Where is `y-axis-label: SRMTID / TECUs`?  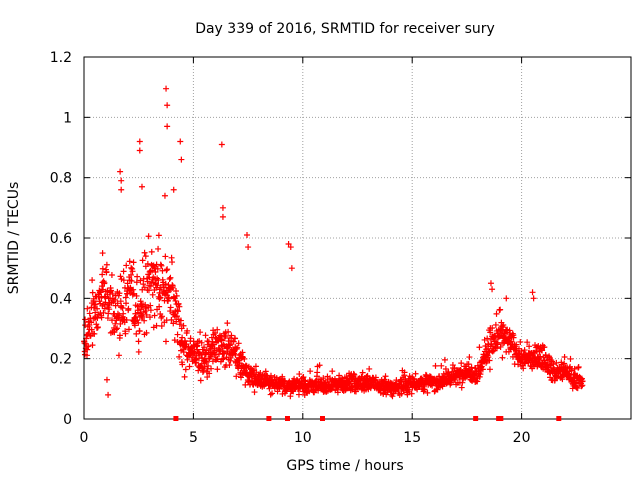 y-axis-label: SRMTID / TECUs is located at coordinates (14, 238).